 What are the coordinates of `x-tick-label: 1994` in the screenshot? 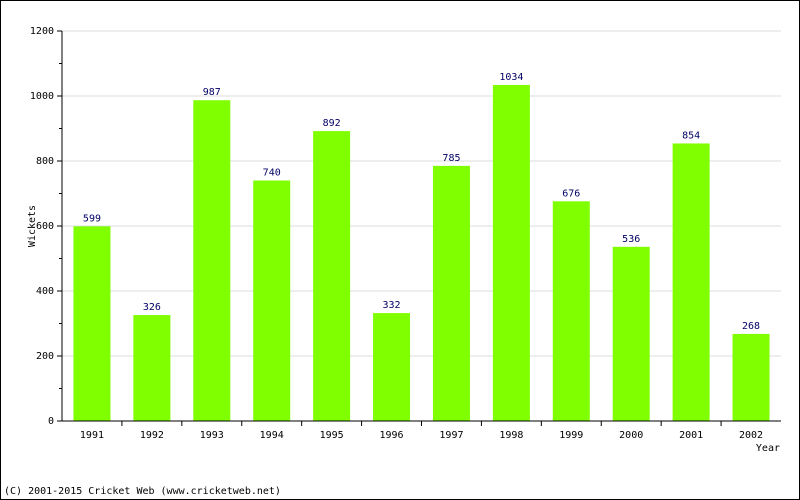 It's located at (272, 435).